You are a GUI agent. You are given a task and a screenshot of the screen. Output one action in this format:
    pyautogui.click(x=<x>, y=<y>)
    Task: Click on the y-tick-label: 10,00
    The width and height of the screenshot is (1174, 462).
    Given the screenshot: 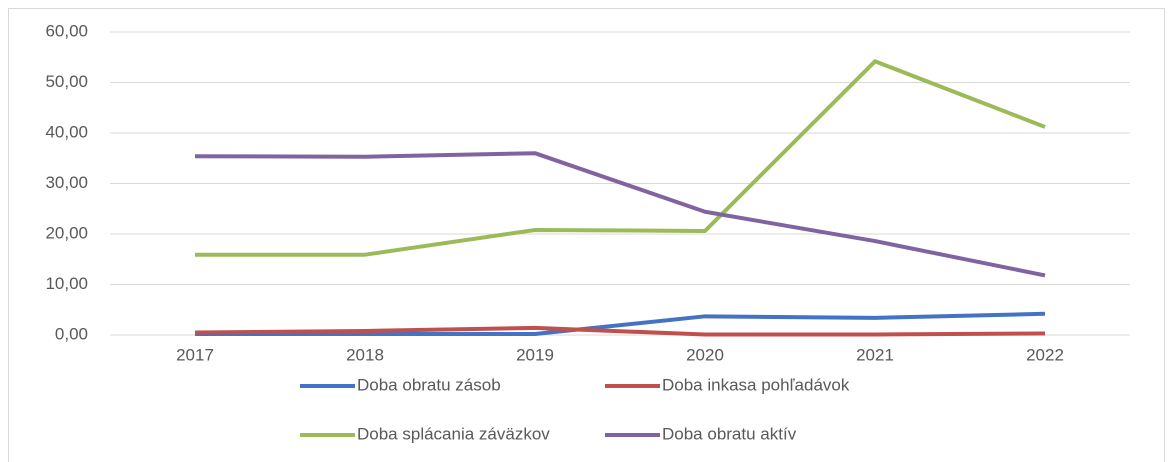 What is the action you would take?
    pyautogui.click(x=66, y=283)
    